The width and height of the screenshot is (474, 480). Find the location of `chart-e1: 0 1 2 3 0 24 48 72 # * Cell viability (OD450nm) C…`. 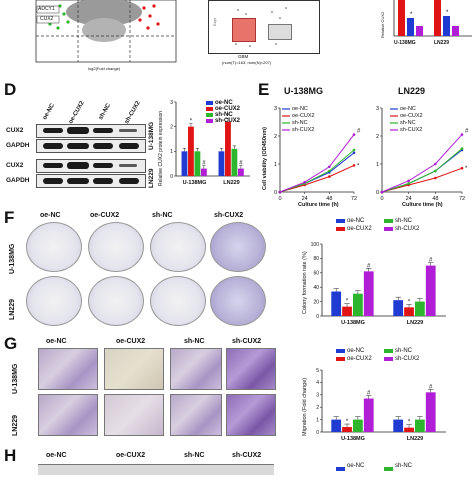

chart-e1: 0 1 2 3 0 24 48 72 # * Cell viability (OD450nm) C… is located at coordinates (312, 154).